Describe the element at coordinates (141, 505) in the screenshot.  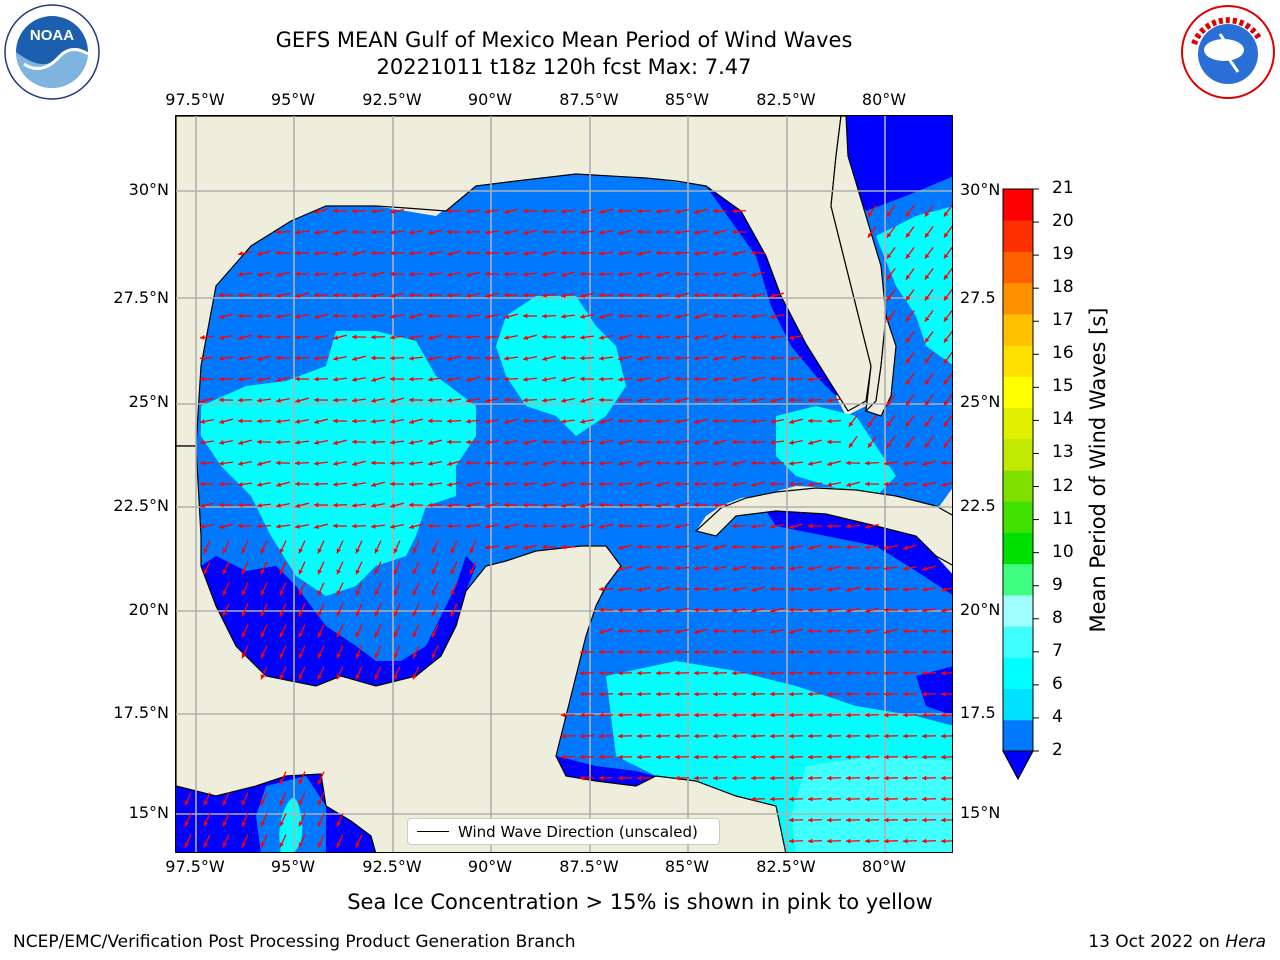
I see `lat-tick-left: 22.5°N` at that location.